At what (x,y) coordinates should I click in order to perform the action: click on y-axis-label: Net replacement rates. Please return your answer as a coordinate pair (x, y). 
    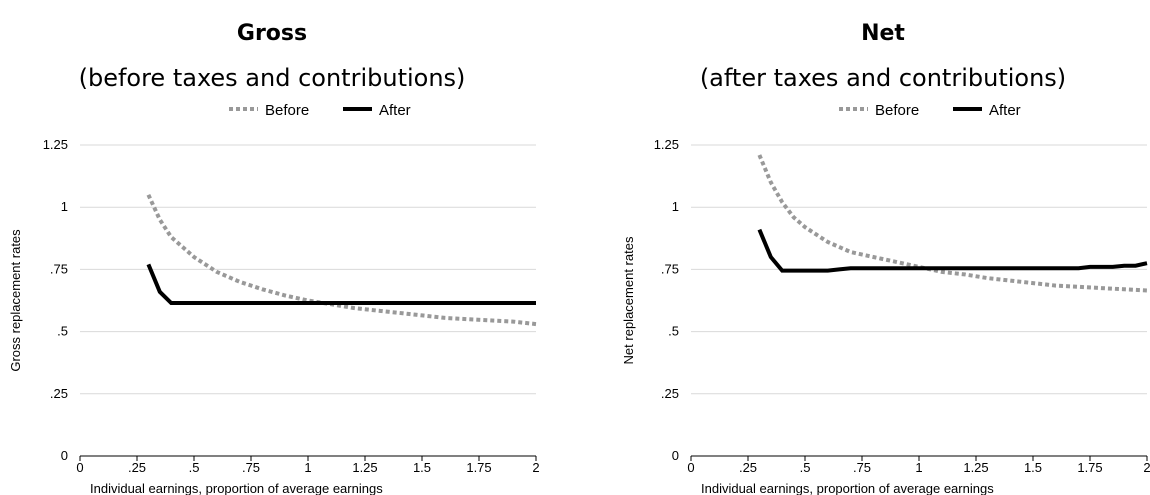
    Looking at the image, I should click on (628, 300).